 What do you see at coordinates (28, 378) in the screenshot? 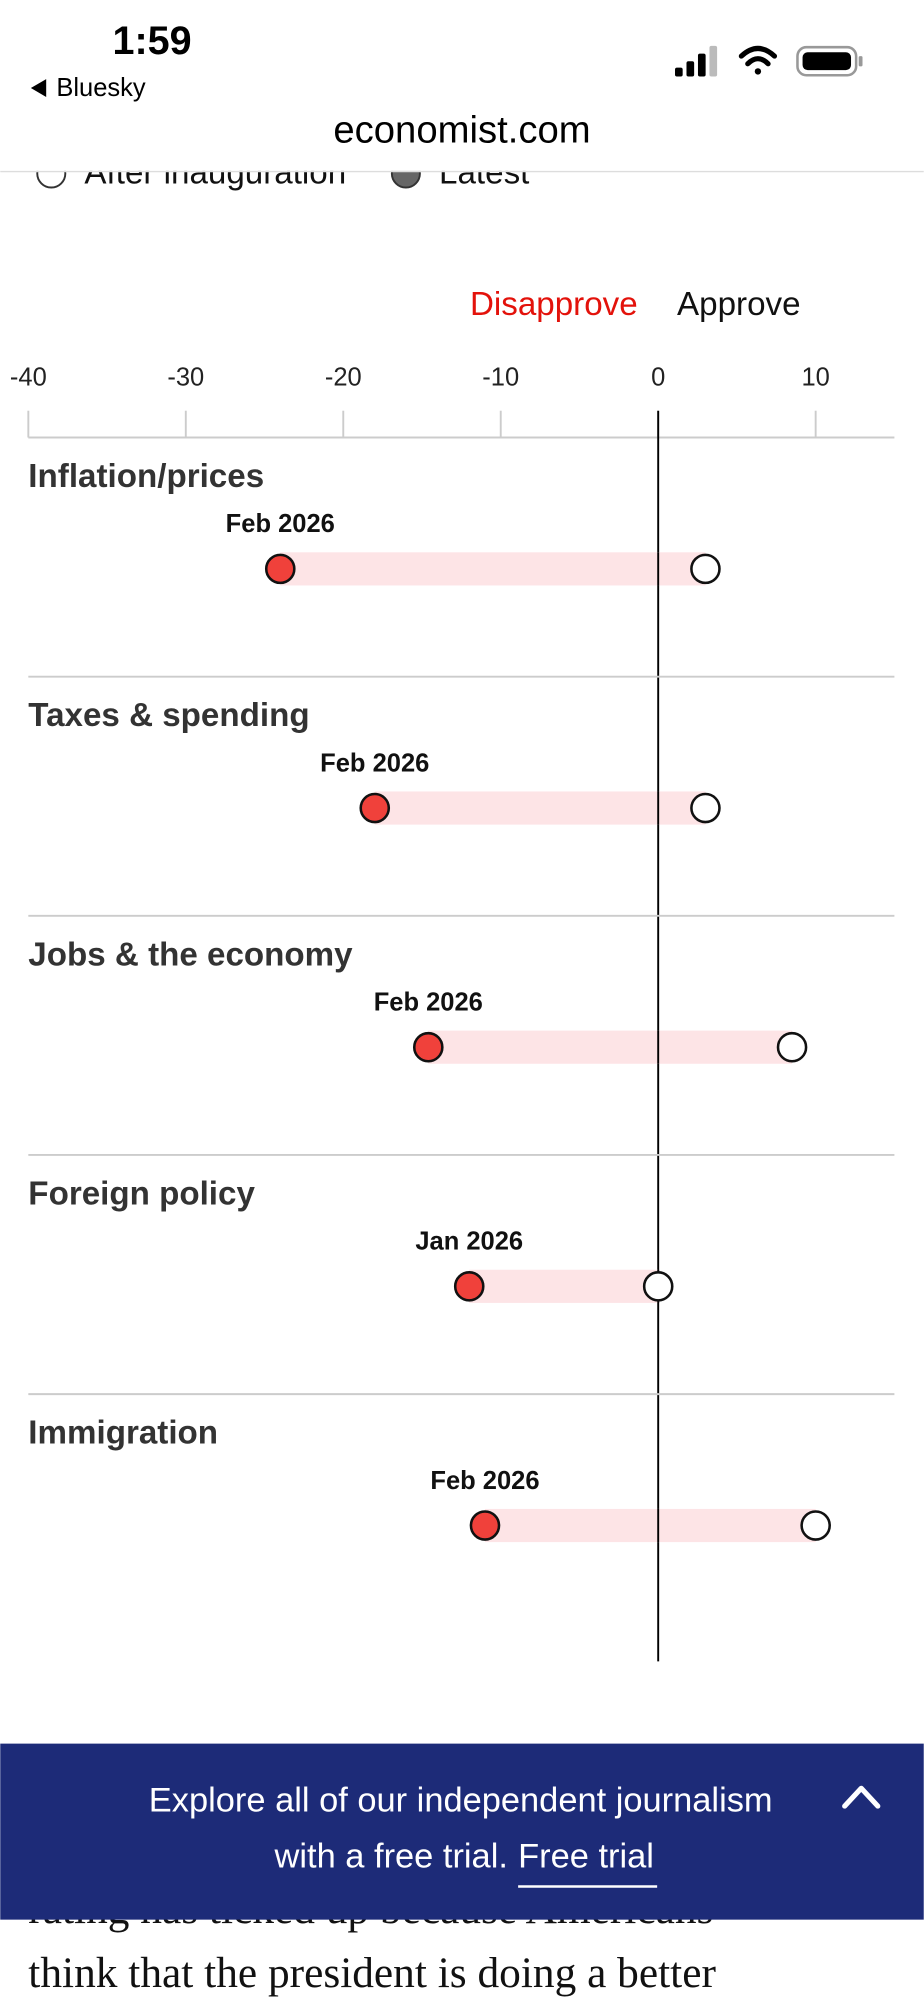
I see `x-tick-label: -40` at bounding box center [28, 378].